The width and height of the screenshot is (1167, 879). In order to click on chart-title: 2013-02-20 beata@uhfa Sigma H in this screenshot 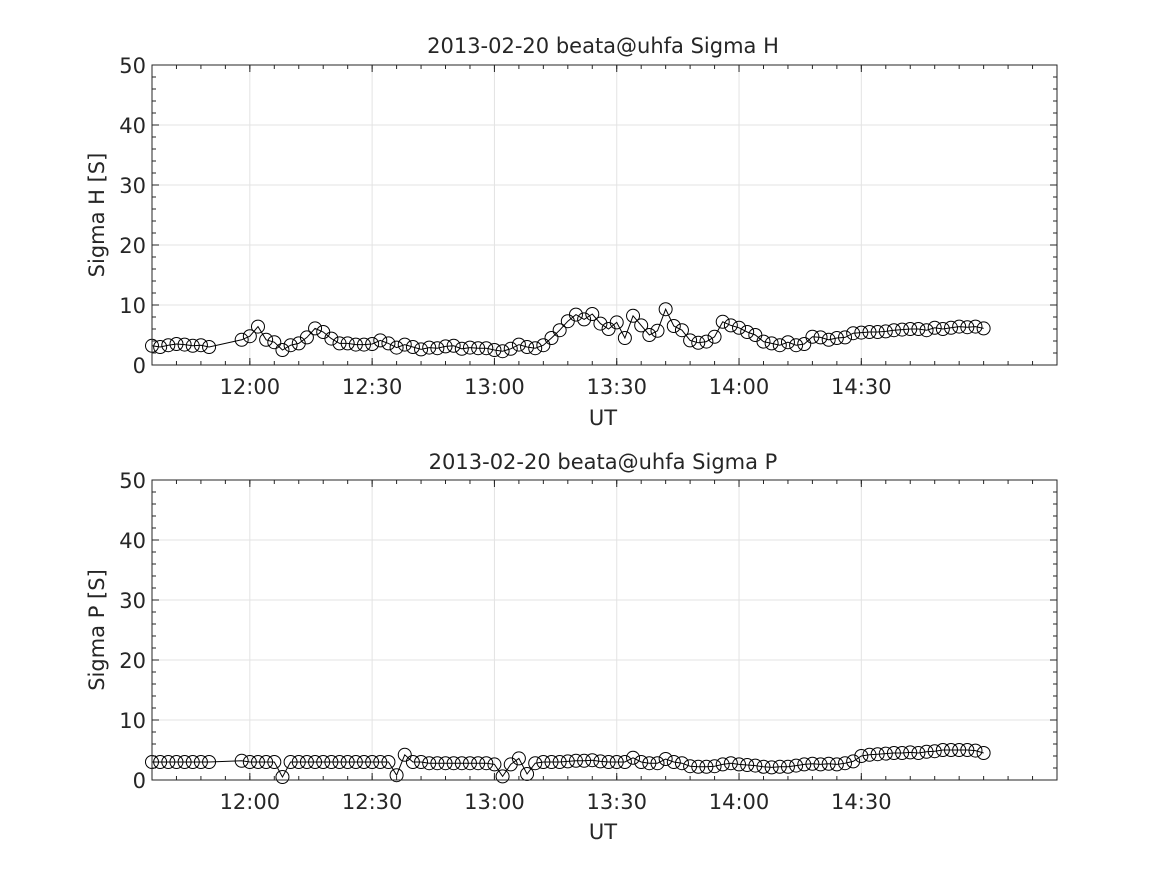, I will do `click(603, 46)`.